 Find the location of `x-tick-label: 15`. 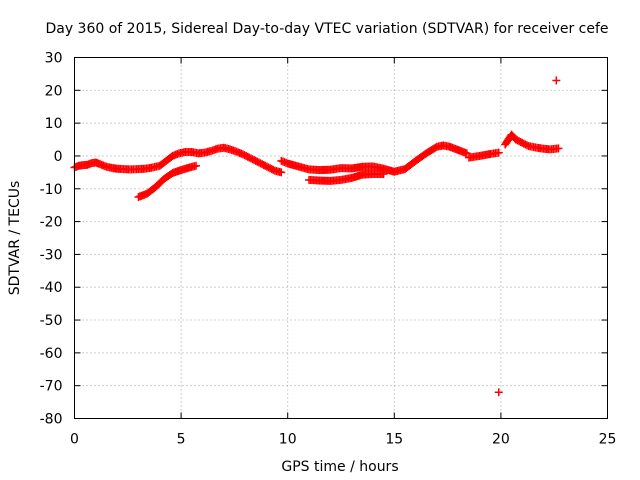

x-tick-label: 15 is located at coordinates (394, 440).